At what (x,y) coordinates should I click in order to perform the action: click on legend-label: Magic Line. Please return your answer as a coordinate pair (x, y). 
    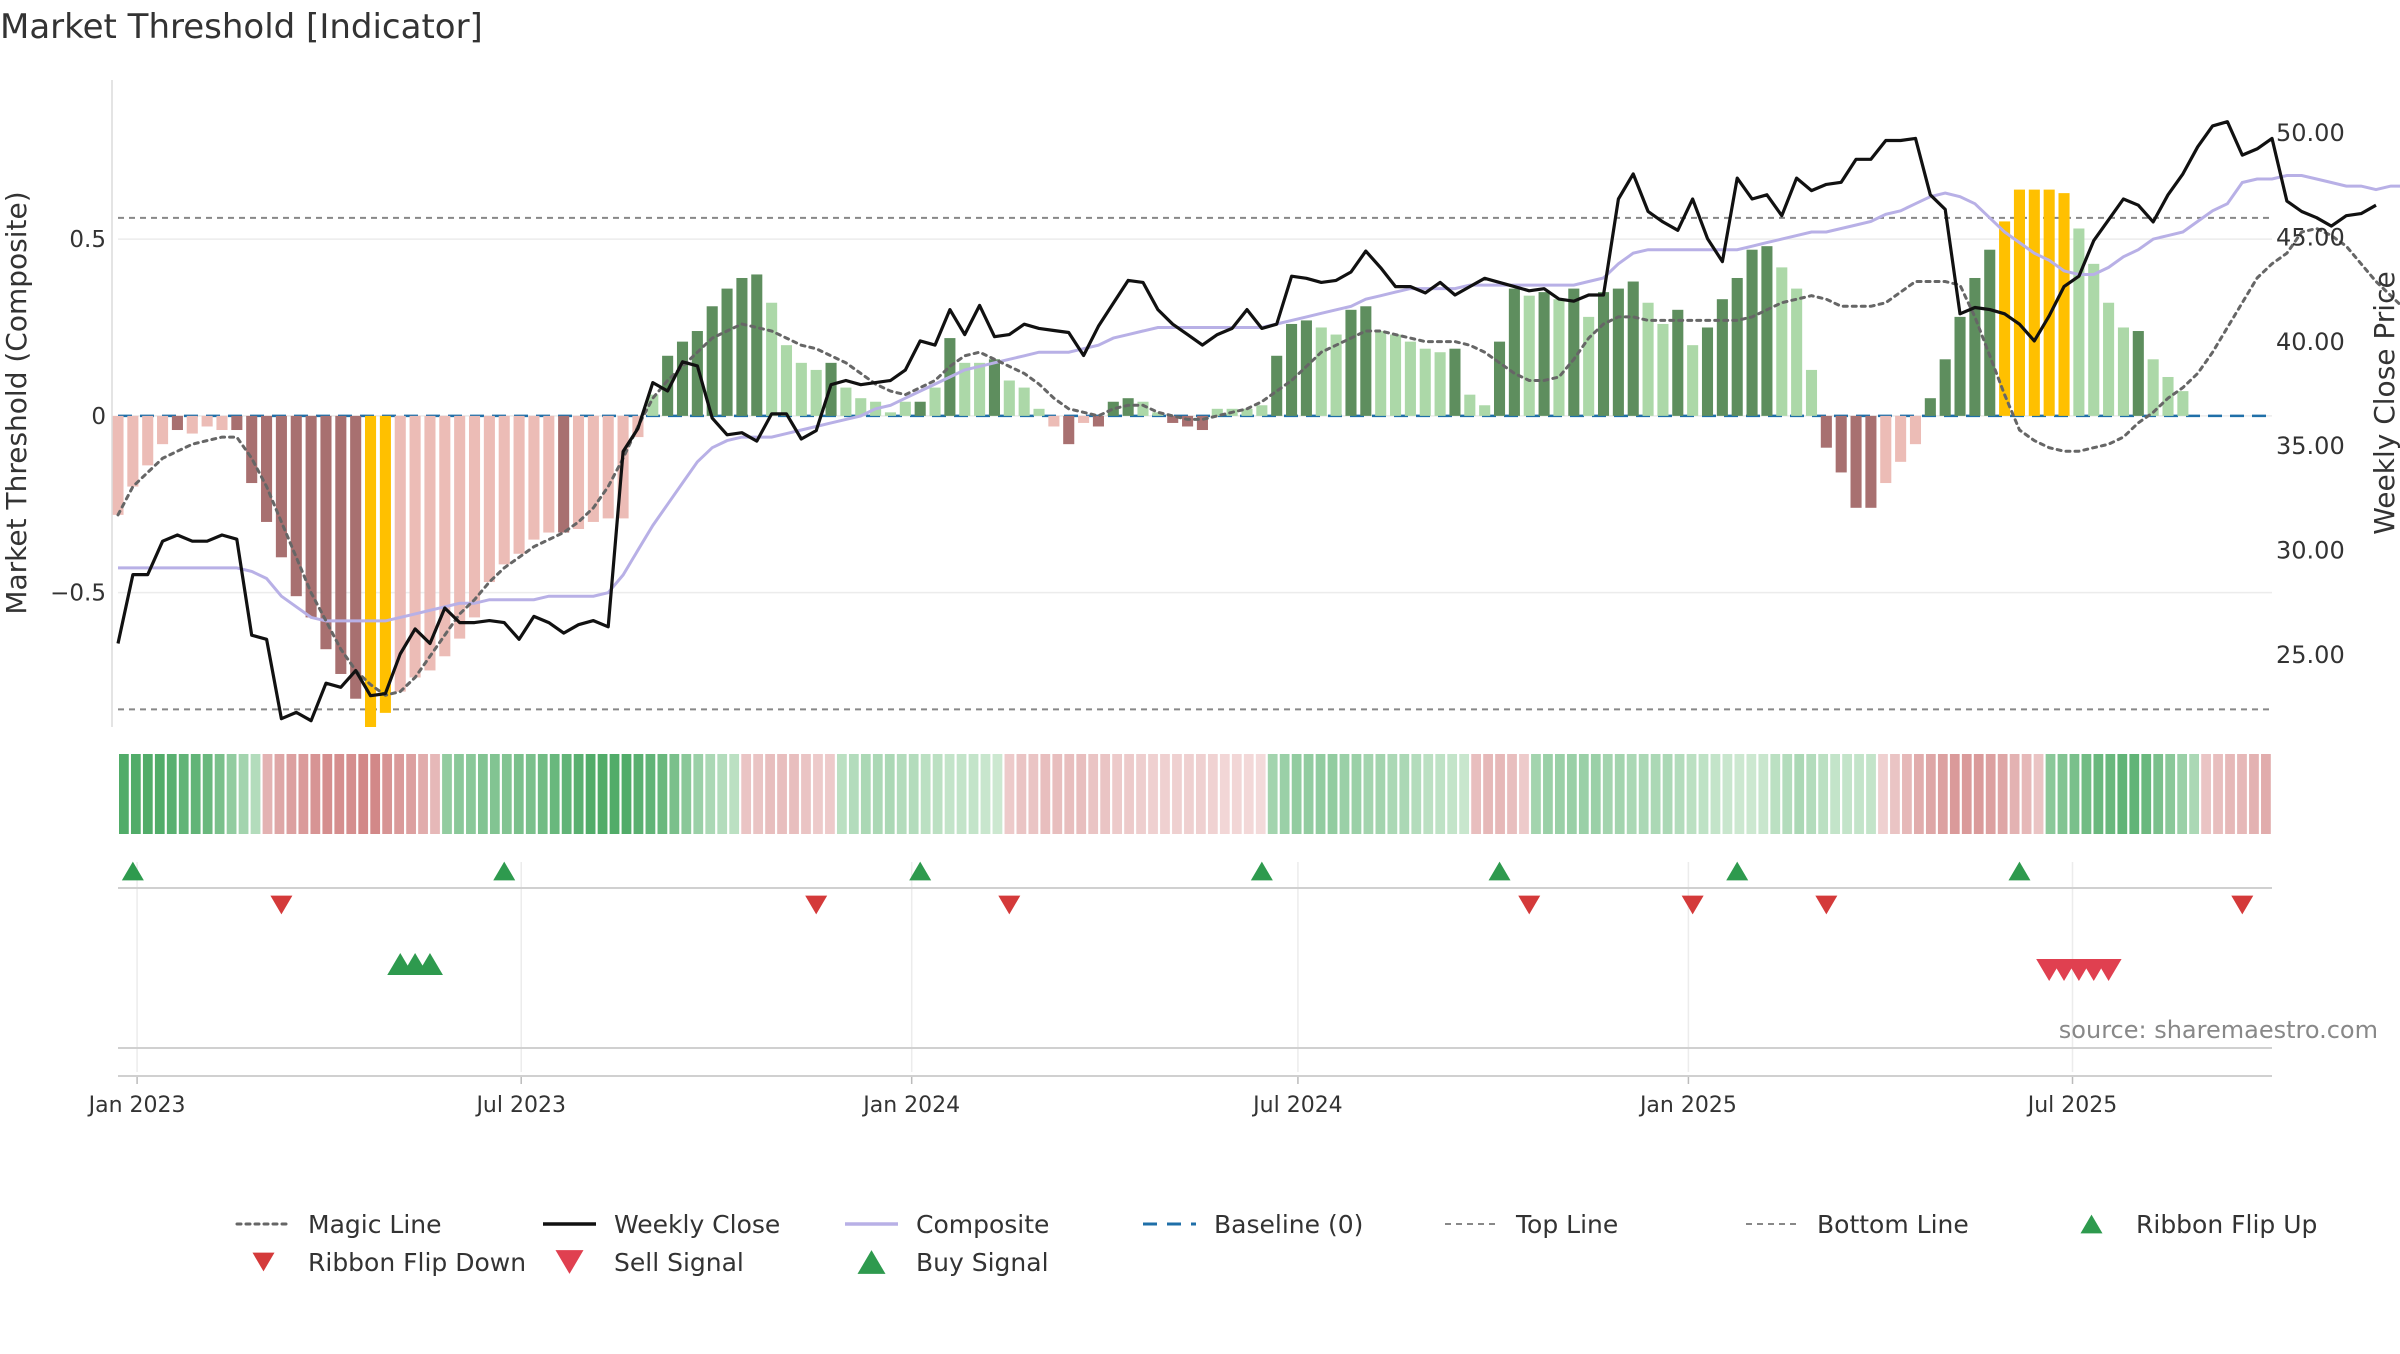
    Looking at the image, I should click on (375, 1224).